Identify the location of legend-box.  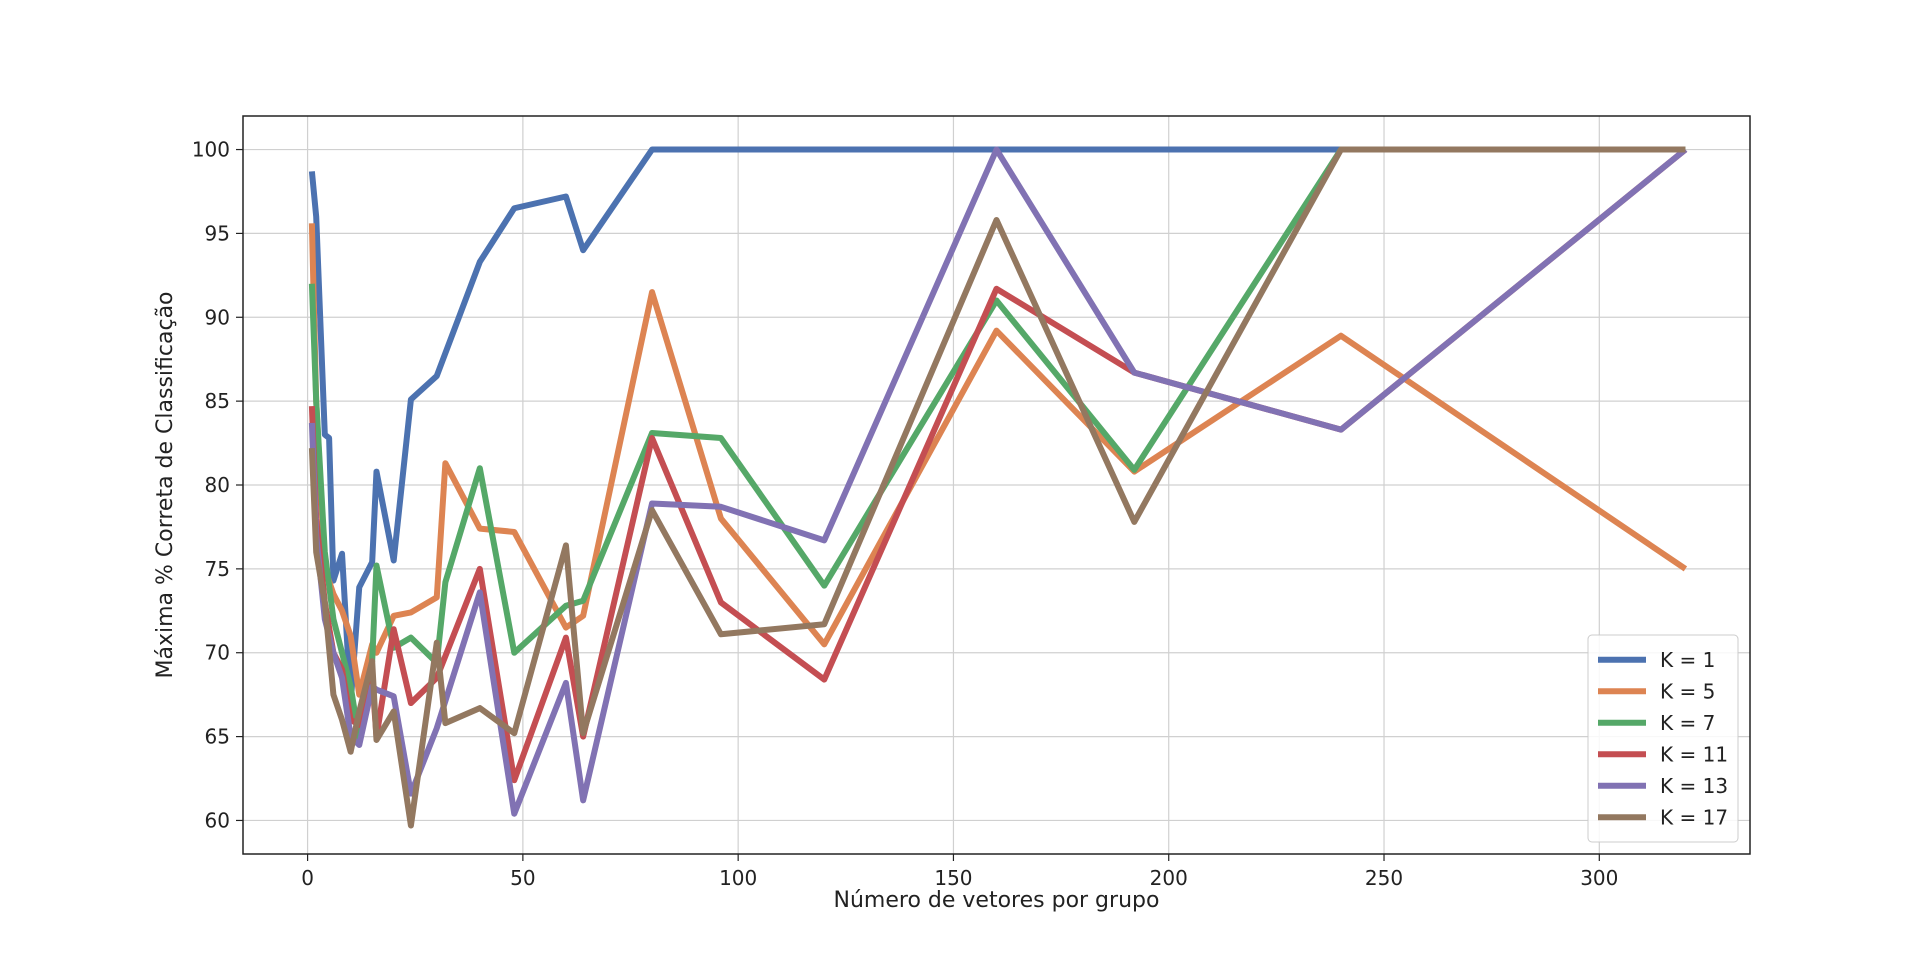
(1663, 738).